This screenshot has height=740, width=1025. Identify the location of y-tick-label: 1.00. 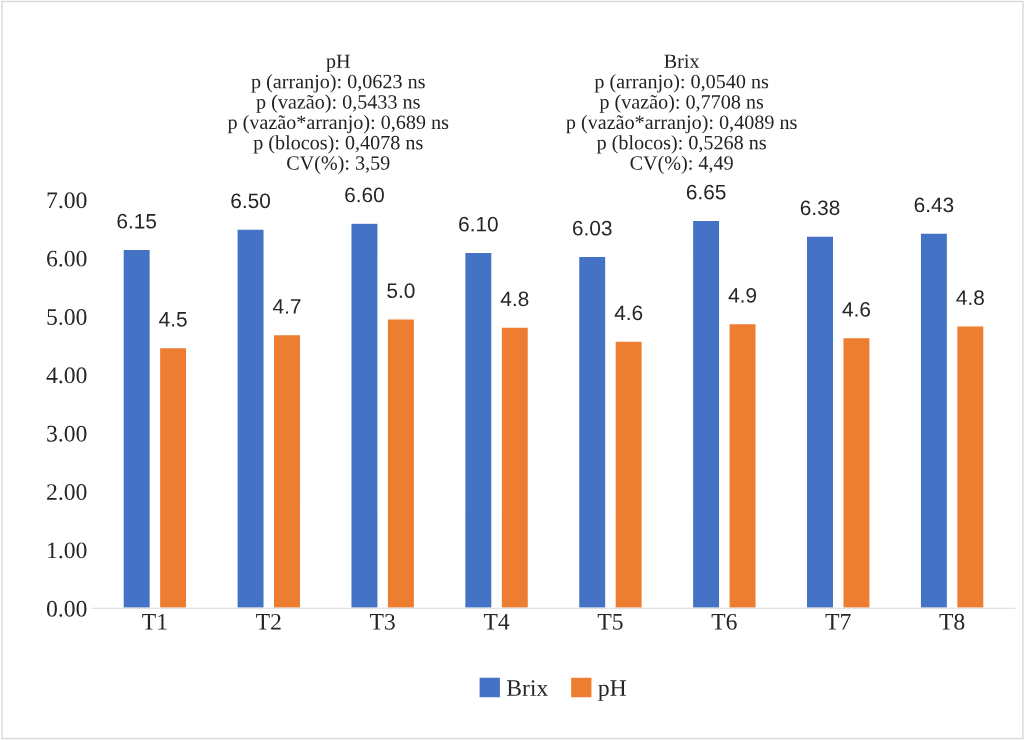
(67, 550).